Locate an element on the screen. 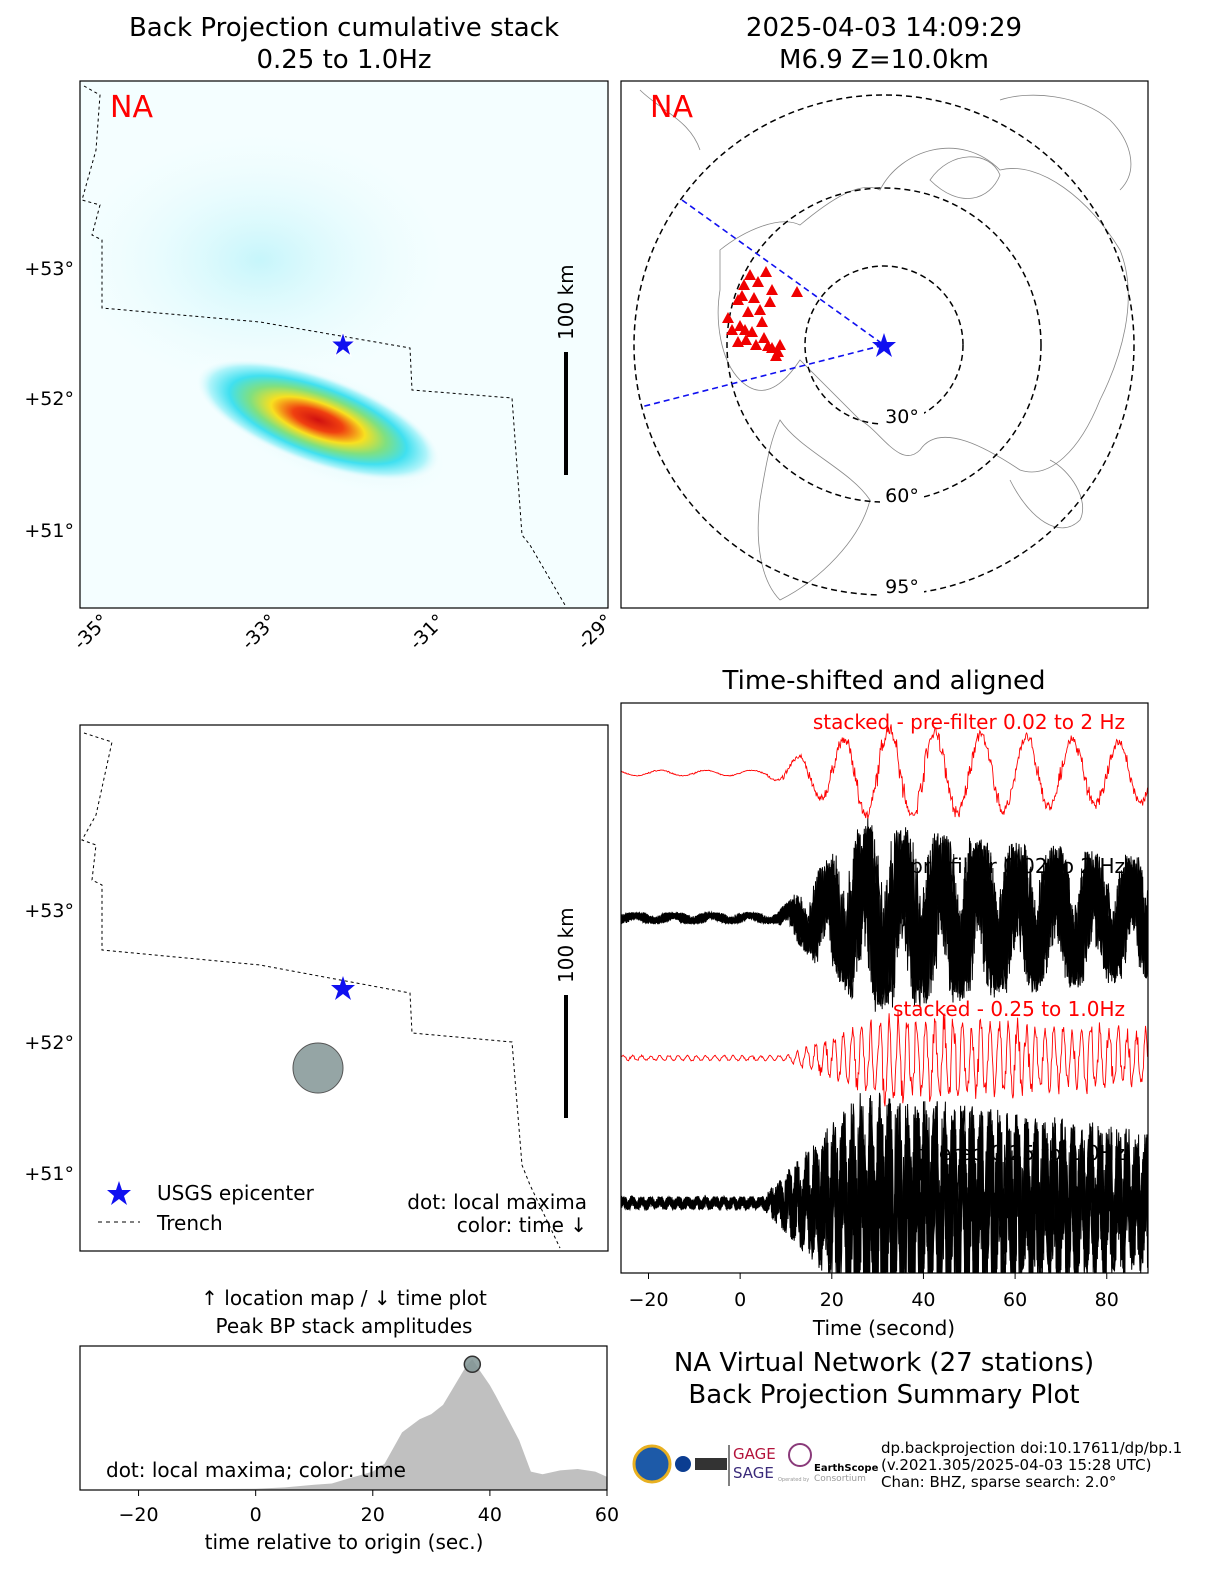 This screenshot has width=1232, height=1570. ring-label-95: 95° is located at coordinates (902, 587).